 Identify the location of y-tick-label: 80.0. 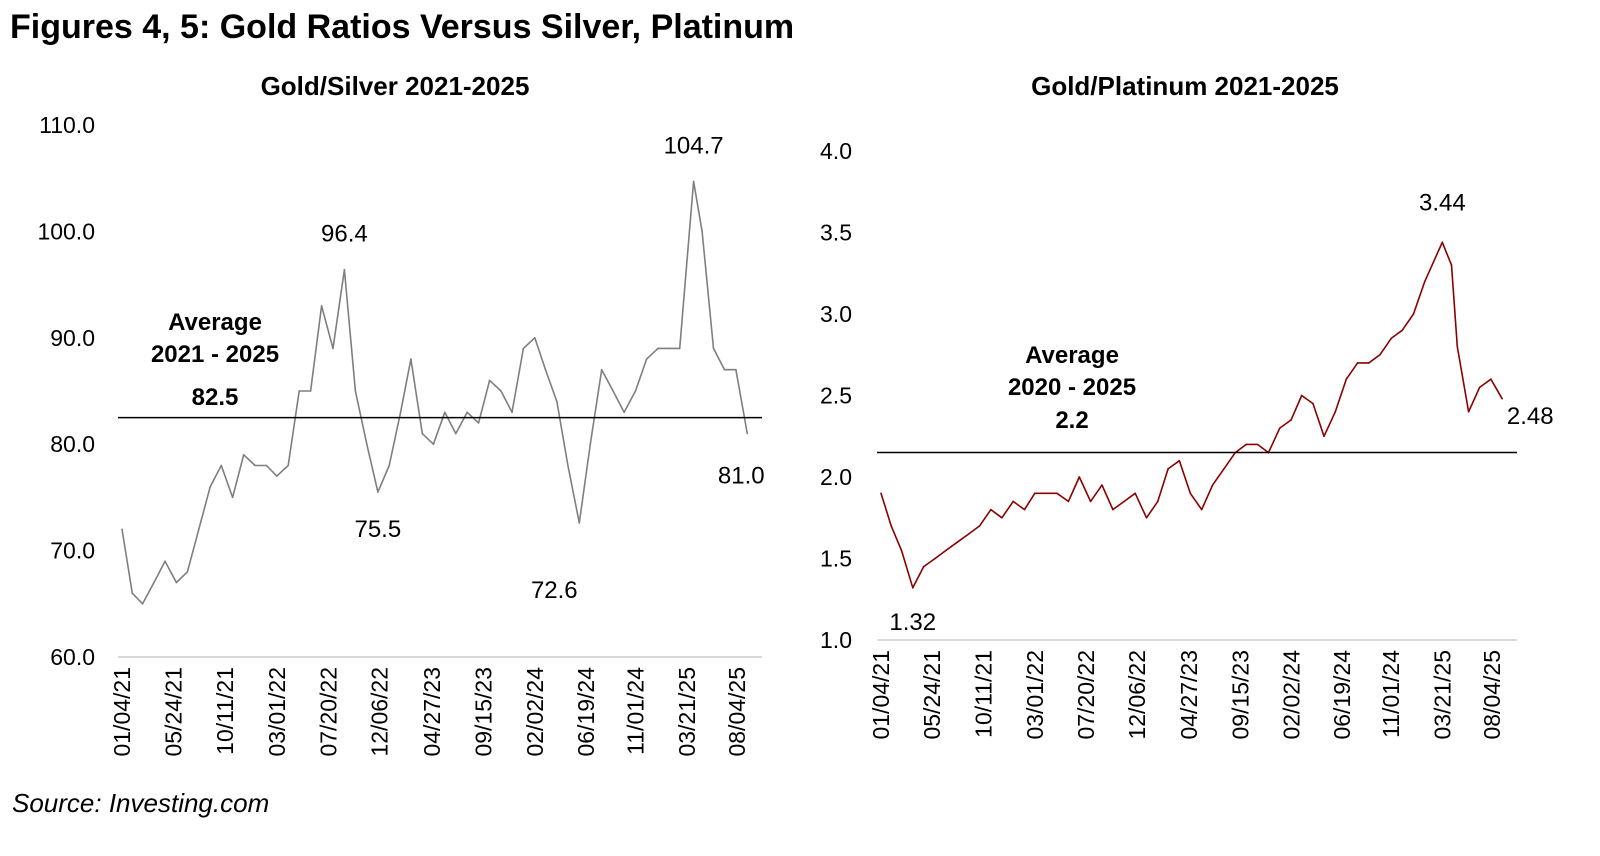
(72, 444).